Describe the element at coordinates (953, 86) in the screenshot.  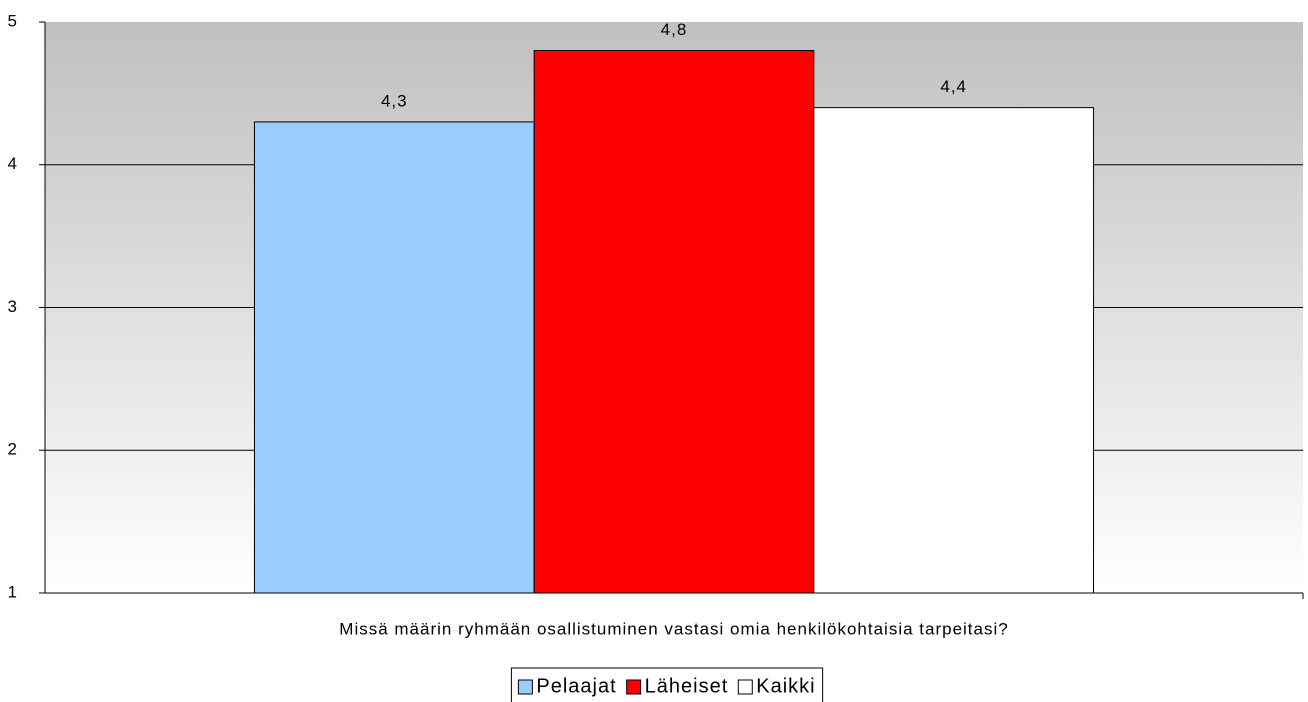
I see `value-label: 4,4` at that location.